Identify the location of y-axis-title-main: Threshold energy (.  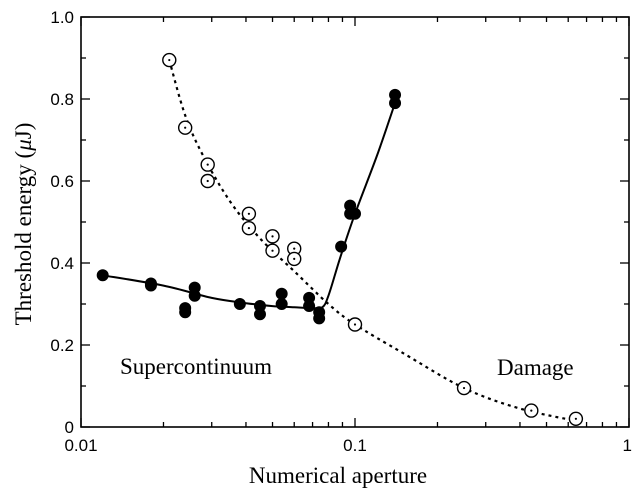
(23, 238).